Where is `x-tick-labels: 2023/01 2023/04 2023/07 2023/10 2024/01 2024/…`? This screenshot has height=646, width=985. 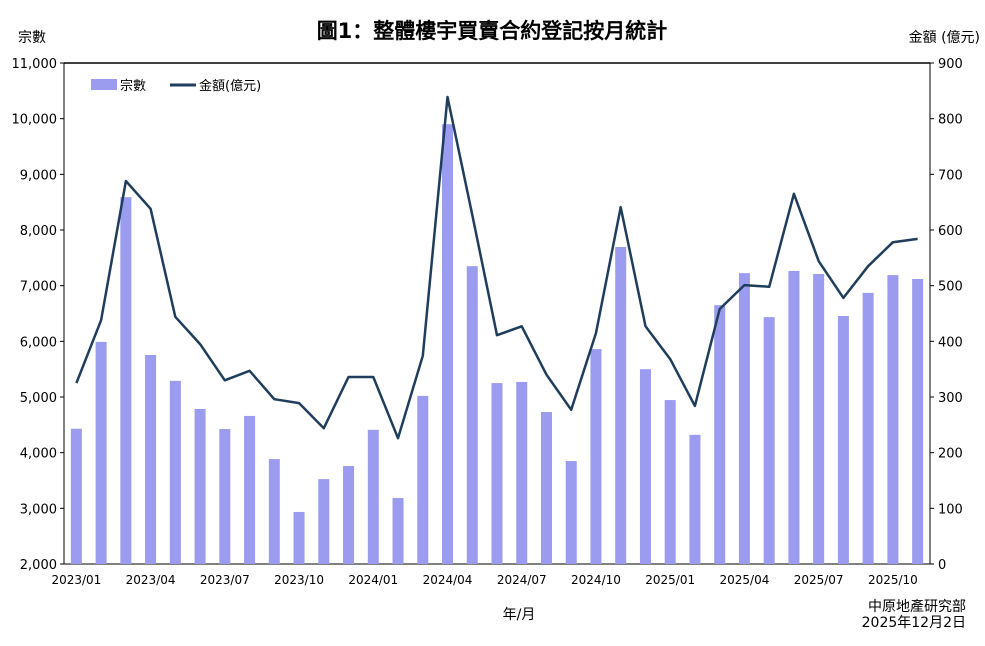
x-tick-labels: 2023/01 2023/04 2023/07 2023/10 2024/01 2024/… is located at coordinates (484, 580).